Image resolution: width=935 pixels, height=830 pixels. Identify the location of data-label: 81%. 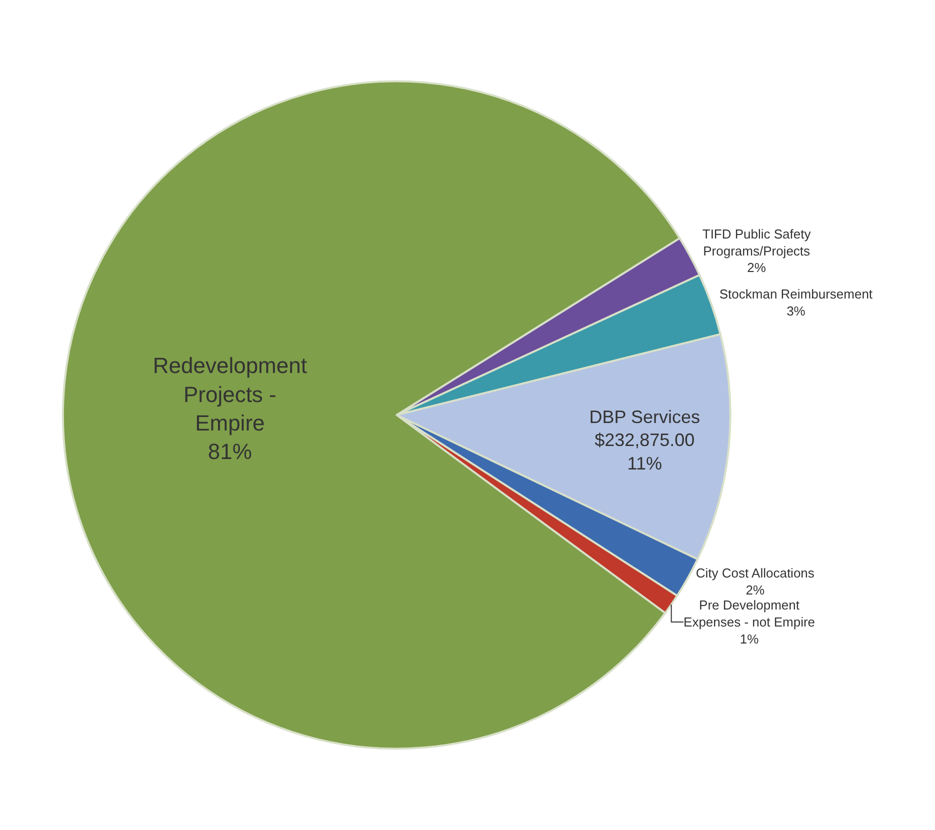
(230, 451).